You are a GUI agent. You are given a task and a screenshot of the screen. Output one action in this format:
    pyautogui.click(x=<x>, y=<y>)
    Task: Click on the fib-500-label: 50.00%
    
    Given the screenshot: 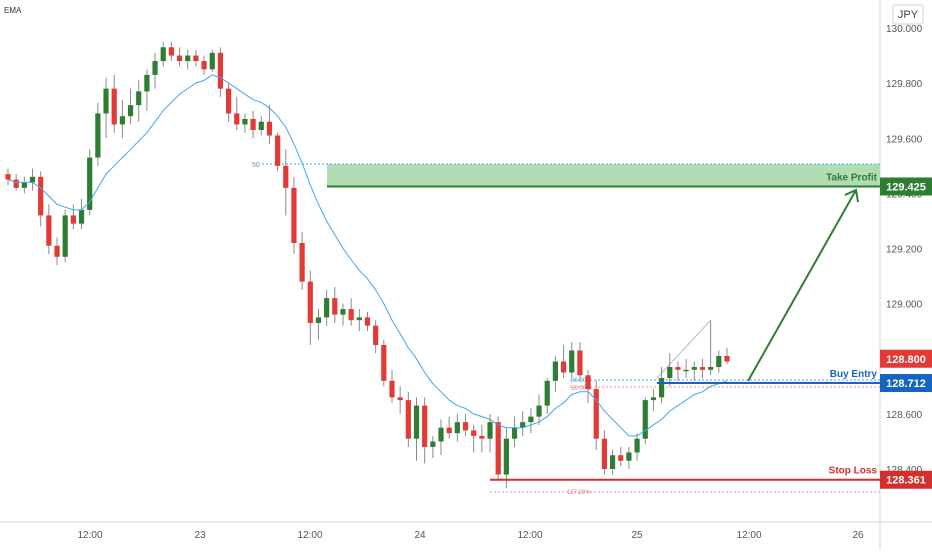 What is the action you would take?
    pyautogui.click(x=581, y=389)
    